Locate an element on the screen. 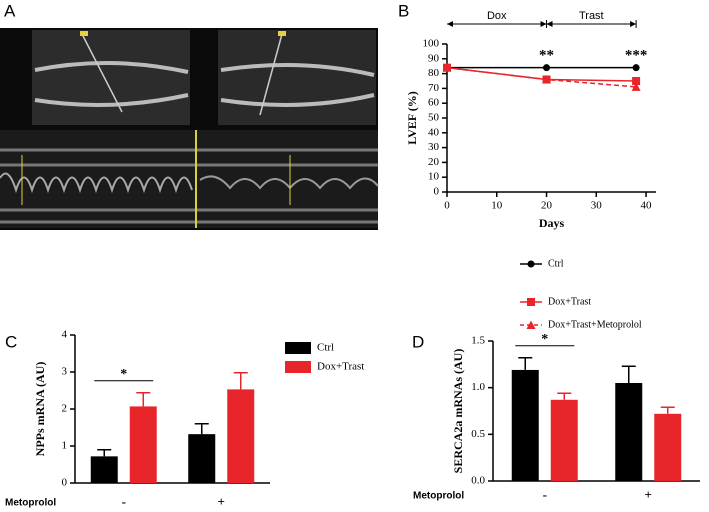 The image size is (709, 512). y-tick-label: 80 is located at coordinates (434, 73).